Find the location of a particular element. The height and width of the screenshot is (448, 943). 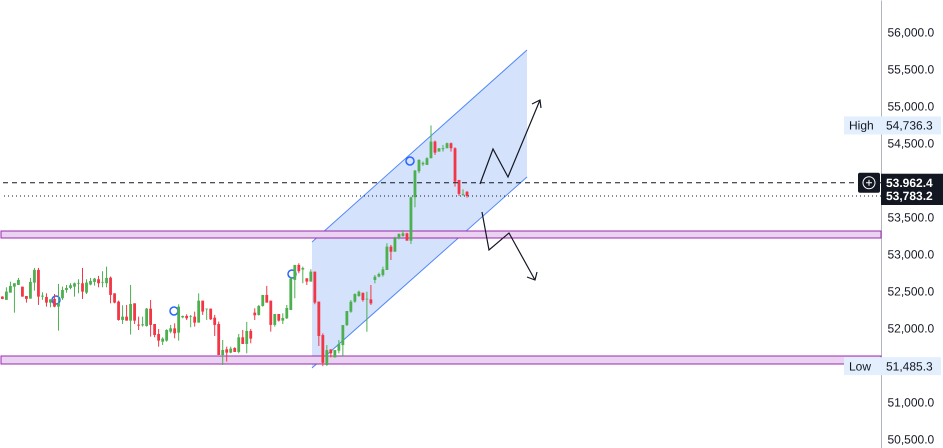

y-tick-label: 50,500.0 is located at coordinates (911, 439).